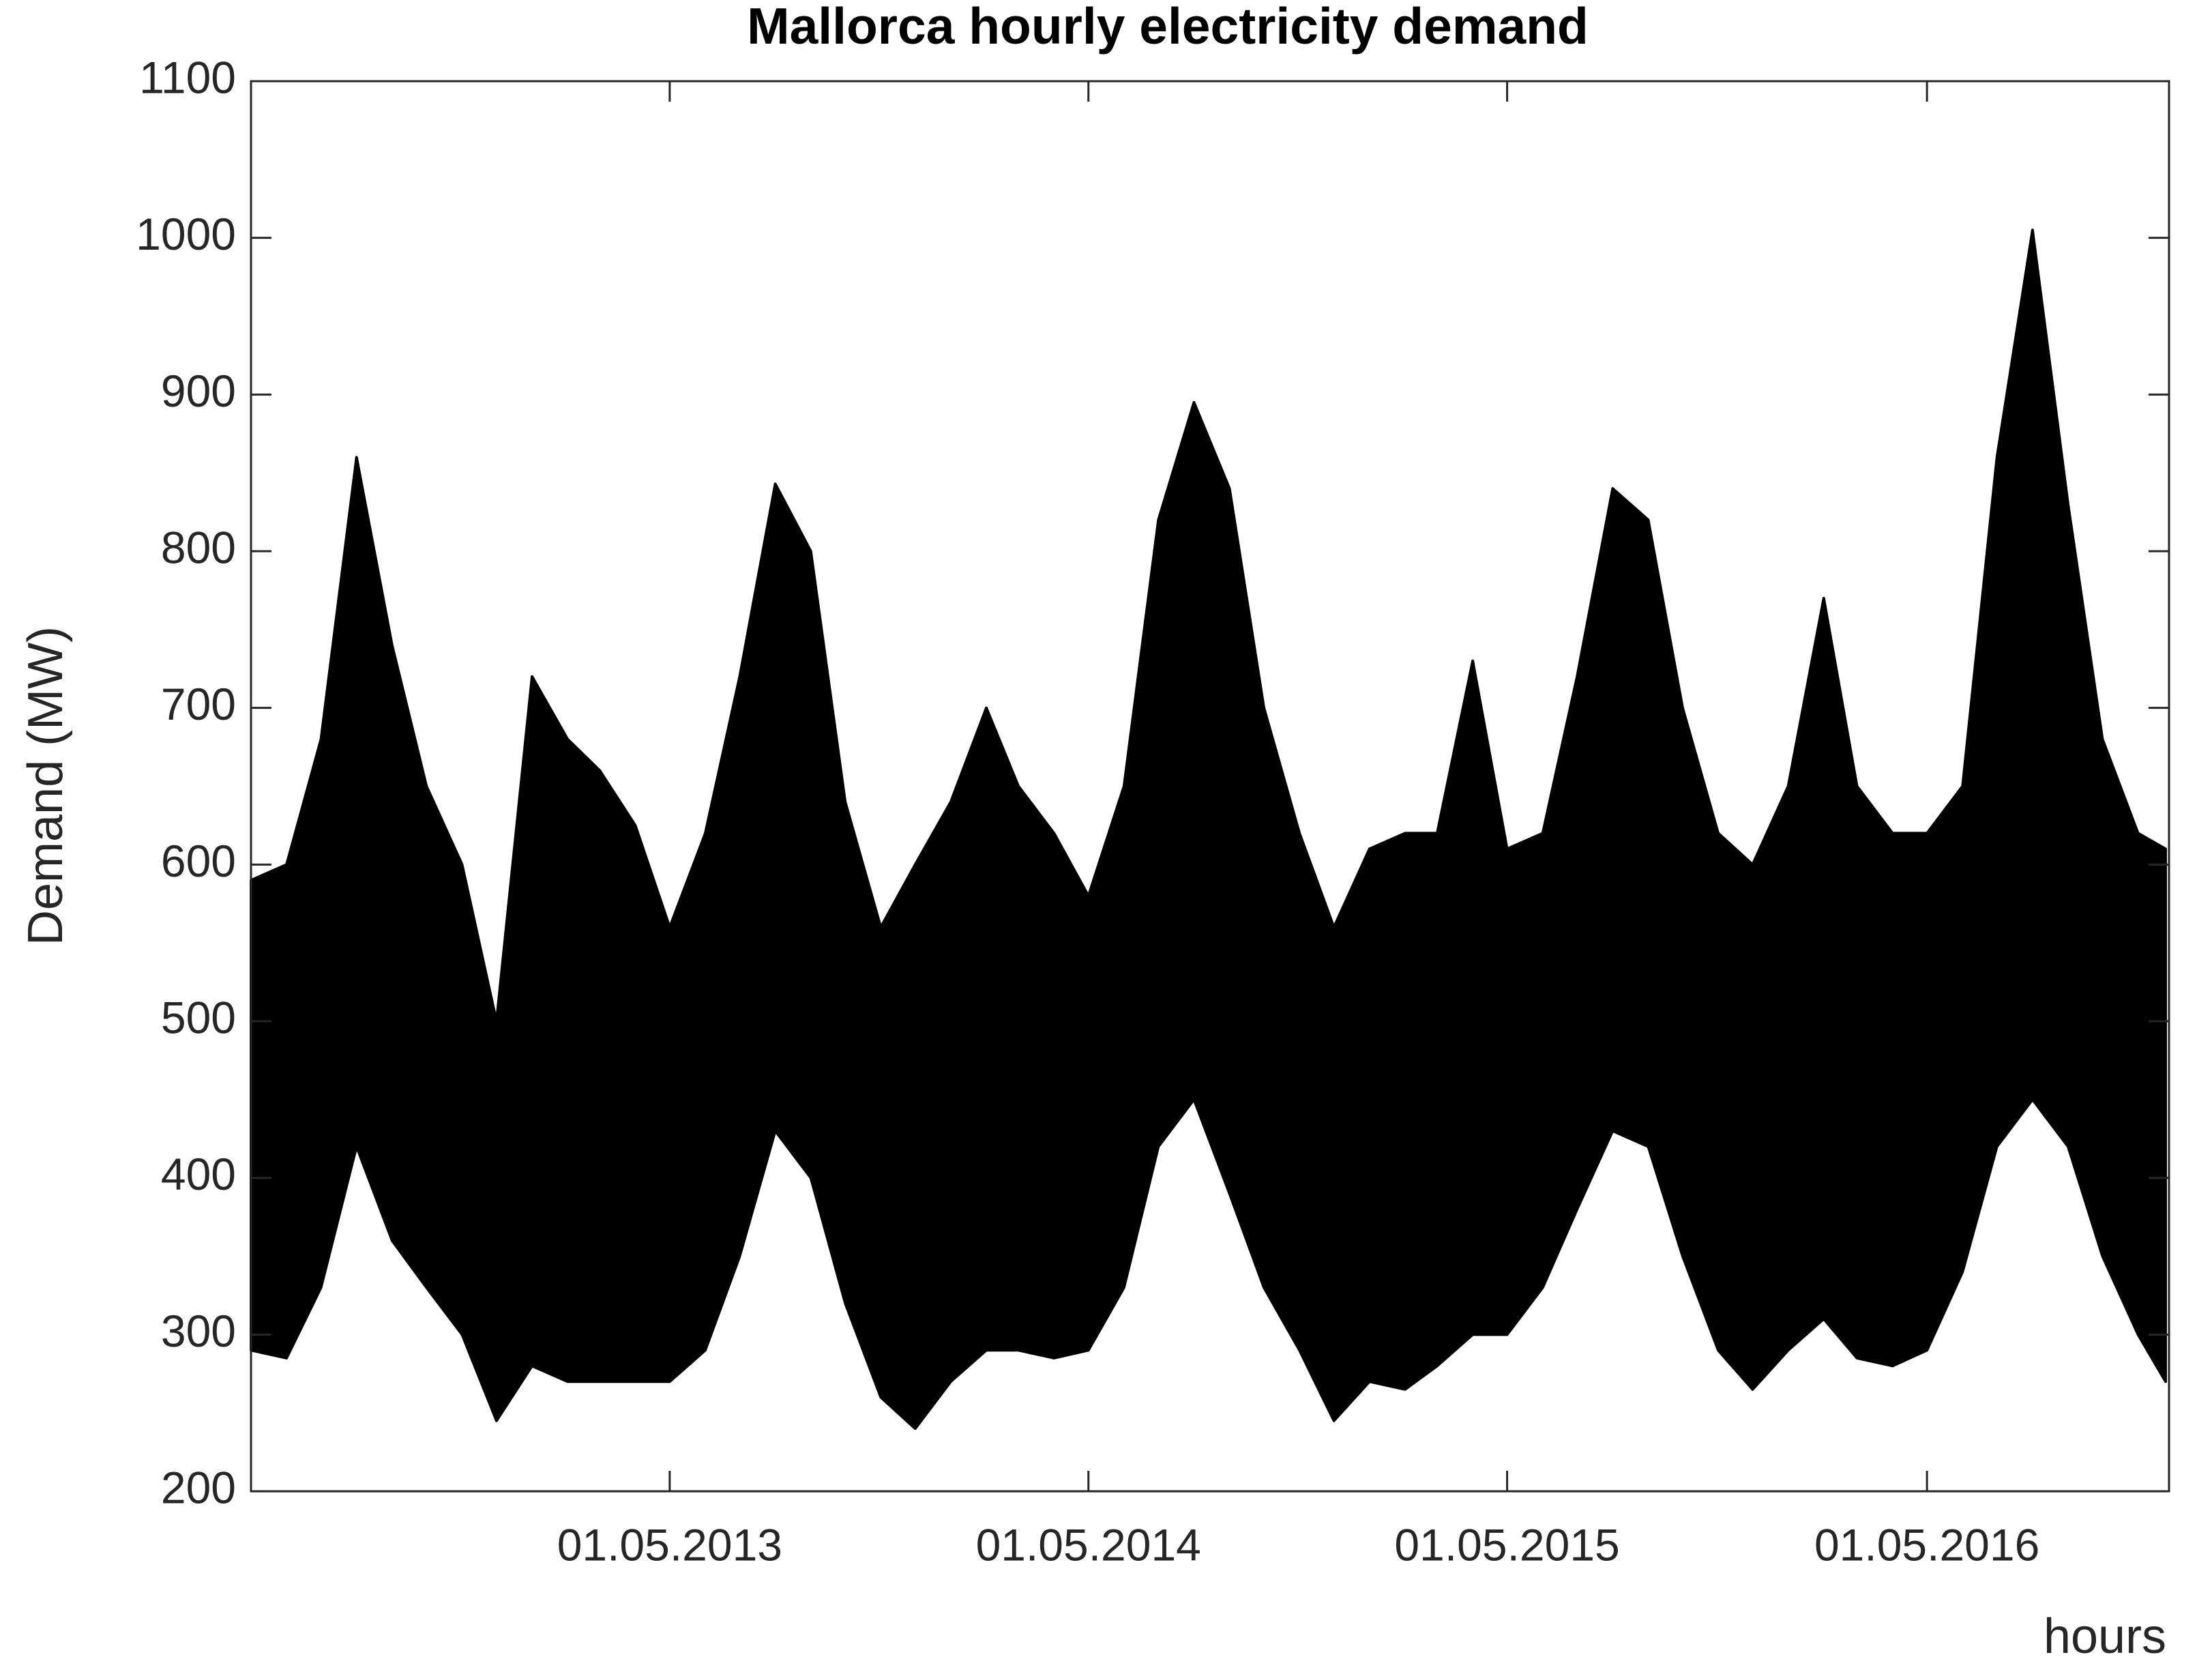 The image size is (2212, 1670). What do you see at coordinates (1506, 1545) in the screenshot?
I see `x-tick-label: 01.05.2015` at bounding box center [1506, 1545].